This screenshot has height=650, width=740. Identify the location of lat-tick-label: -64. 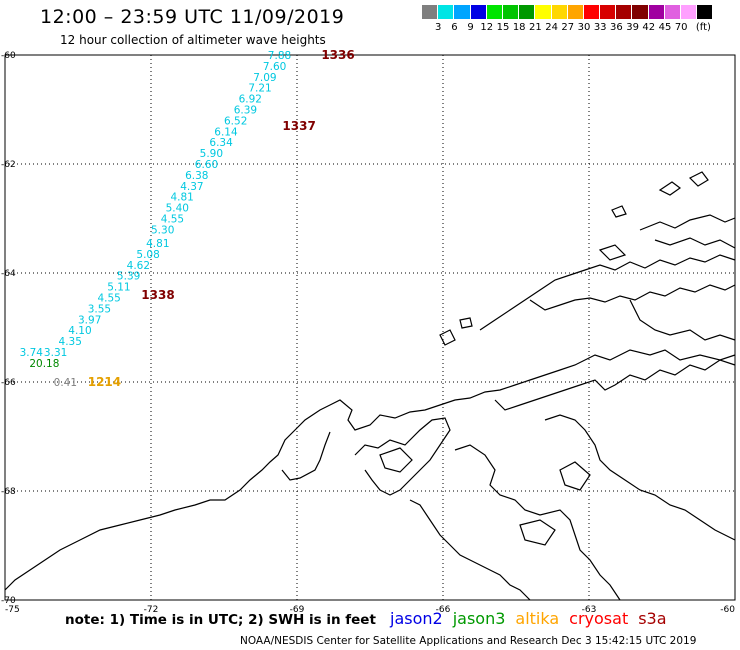
(8, 274).